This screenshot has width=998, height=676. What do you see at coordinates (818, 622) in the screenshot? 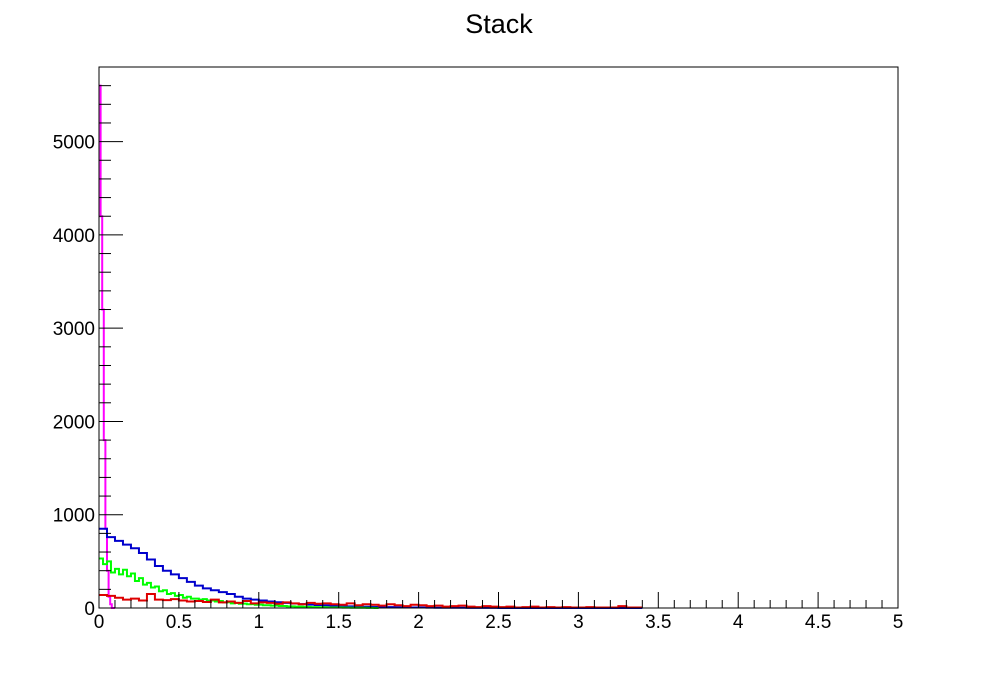
I see `x-tick-label: 4.5` at bounding box center [818, 622].